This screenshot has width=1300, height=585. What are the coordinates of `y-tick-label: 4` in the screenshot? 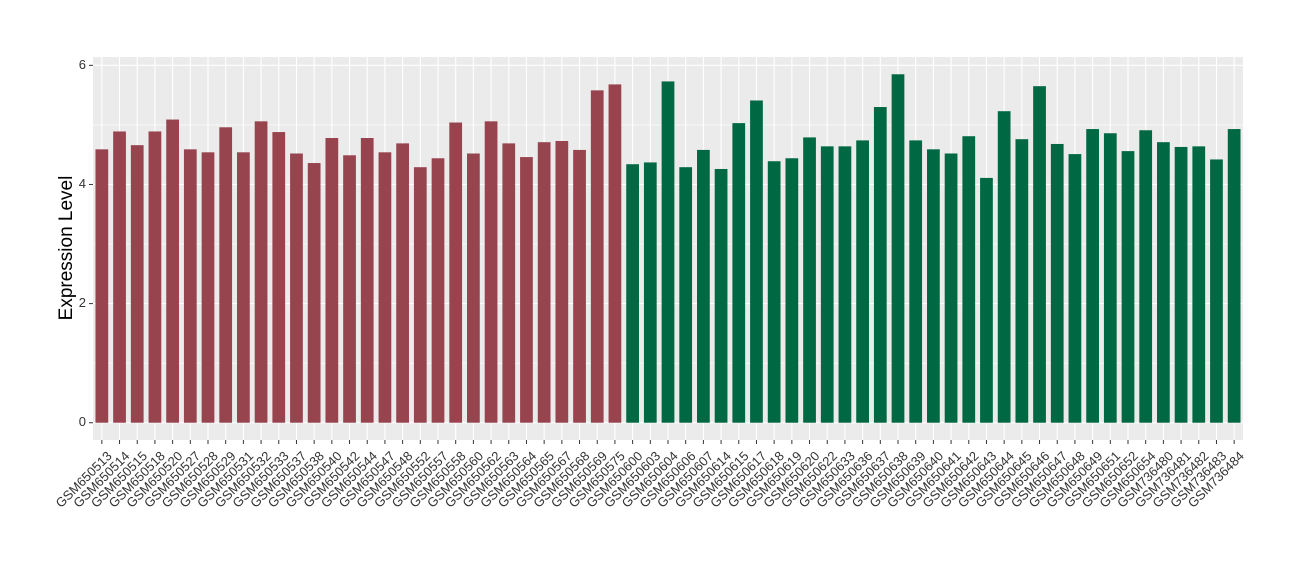 It's located at (82, 183).